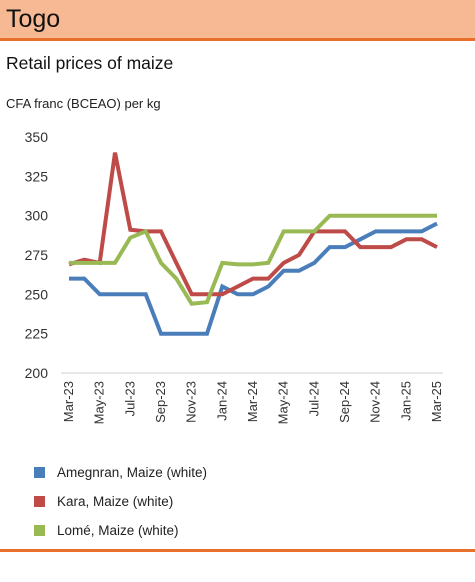  I want to click on legend-label: Kara, Maize (white), so click(115, 501).